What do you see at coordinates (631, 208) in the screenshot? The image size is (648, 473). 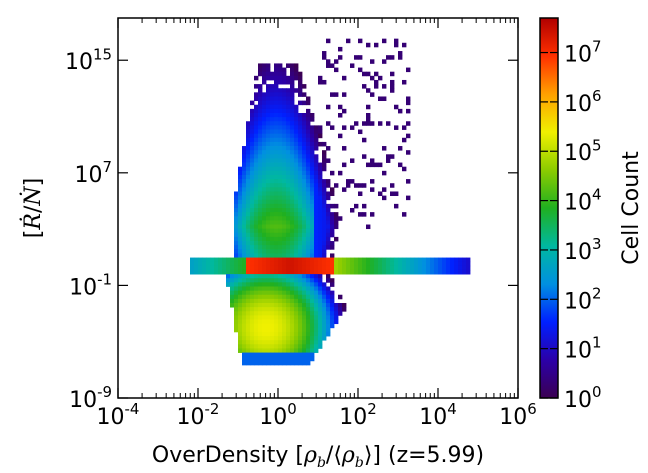 I see `colorbar-label: Cell Count` at bounding box center [631, 208].